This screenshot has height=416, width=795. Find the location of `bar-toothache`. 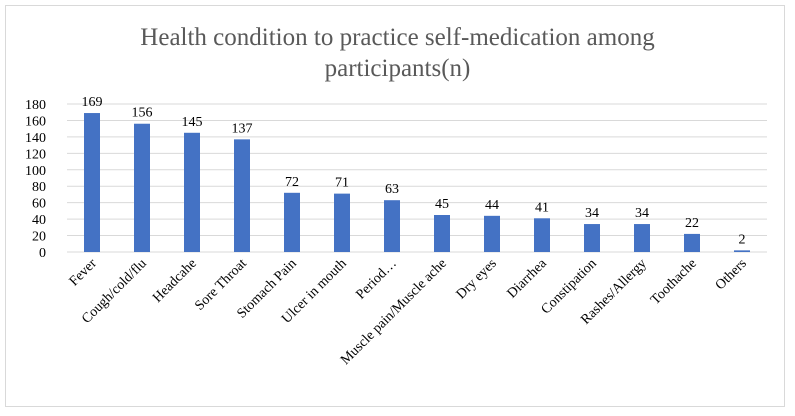

bar-toothache is located at coordinates (692, 242).